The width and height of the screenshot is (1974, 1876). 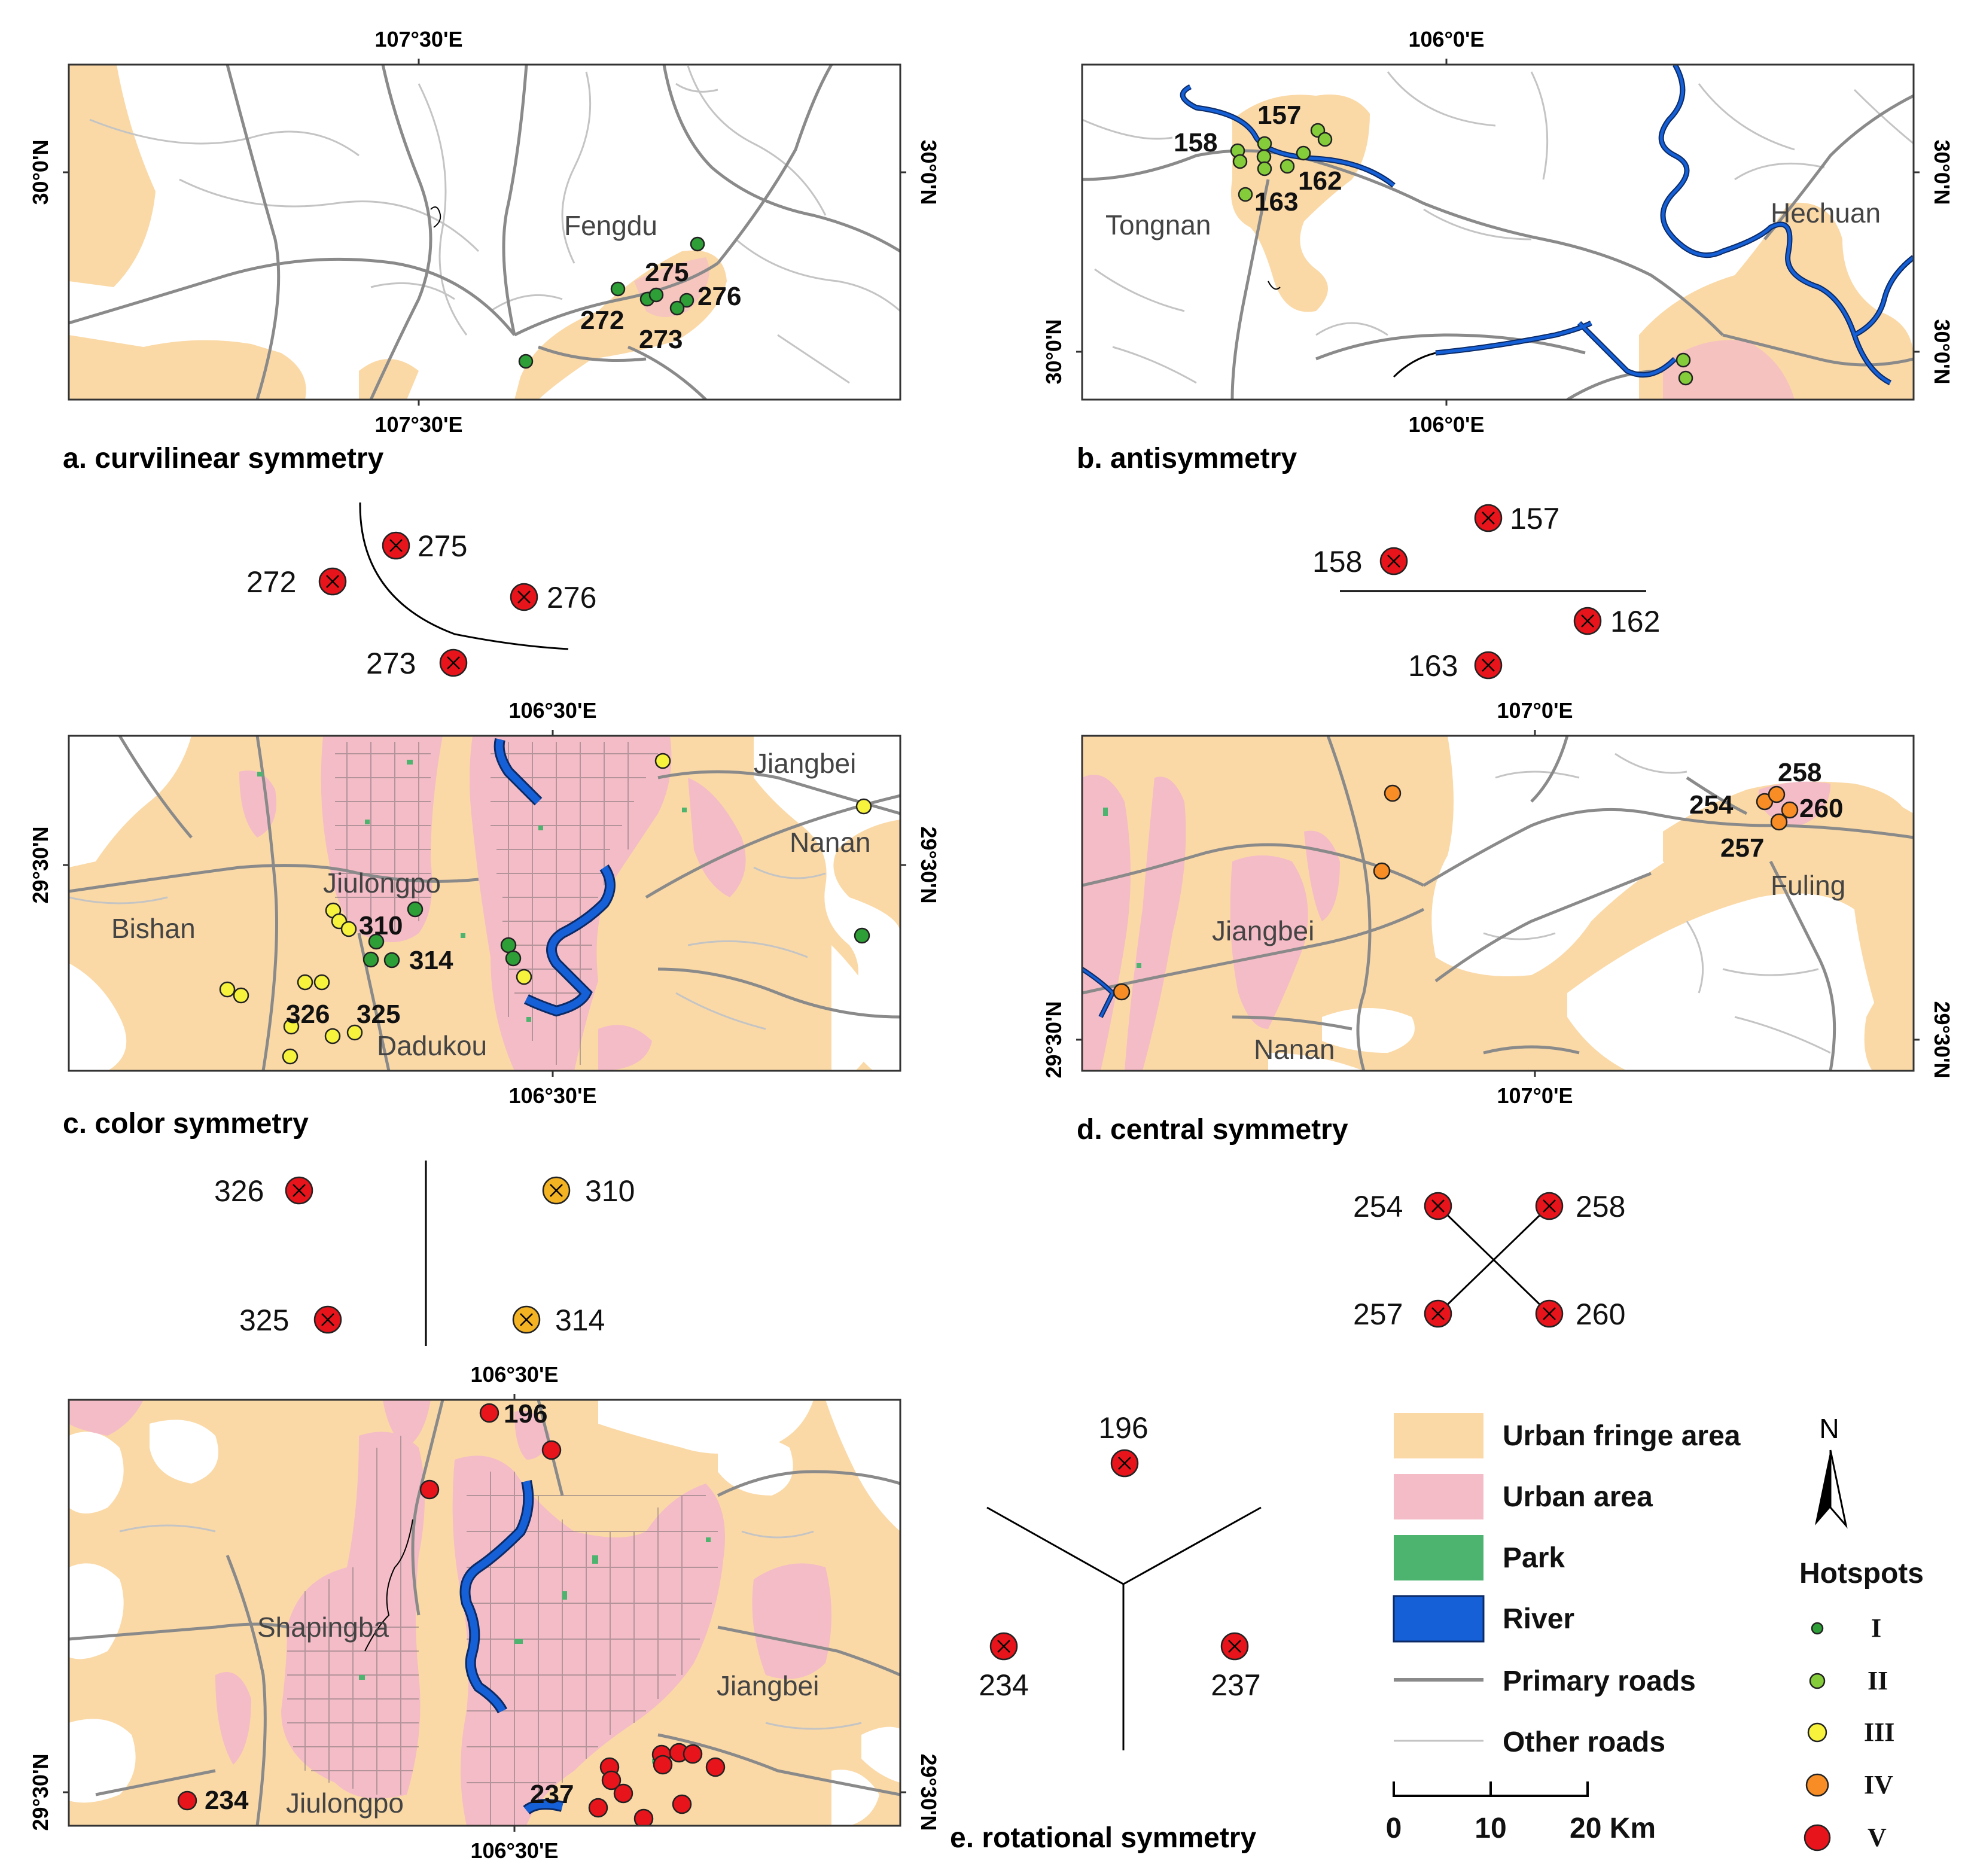 What do you see at coordinates (271, 582) in the screenshot?
I see `diagram-label: 272` at bounding box center [271, 582].